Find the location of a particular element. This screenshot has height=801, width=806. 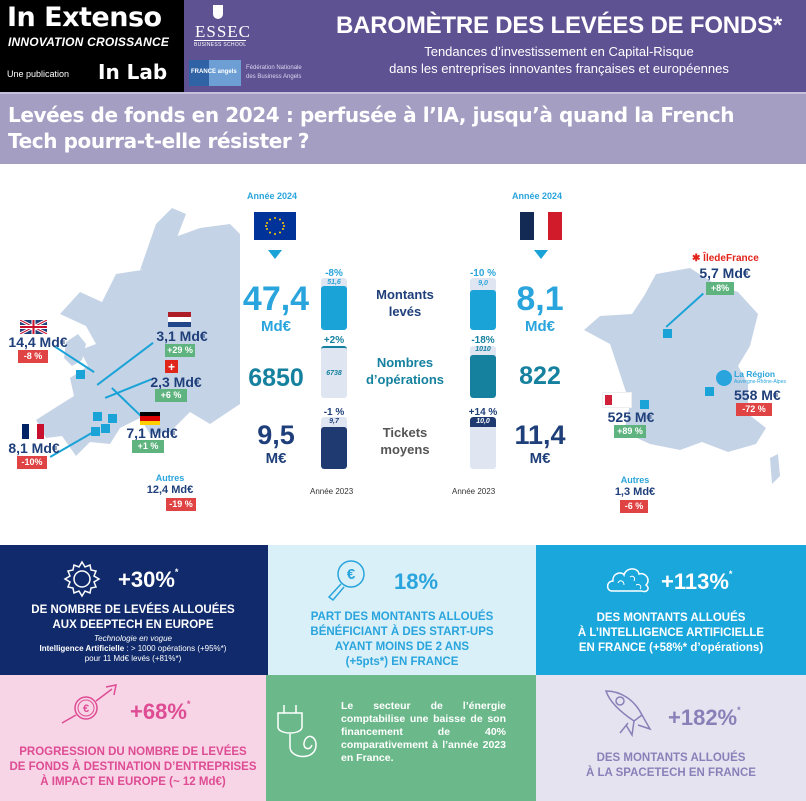

idf-marker is located at coordinates (667, 333).